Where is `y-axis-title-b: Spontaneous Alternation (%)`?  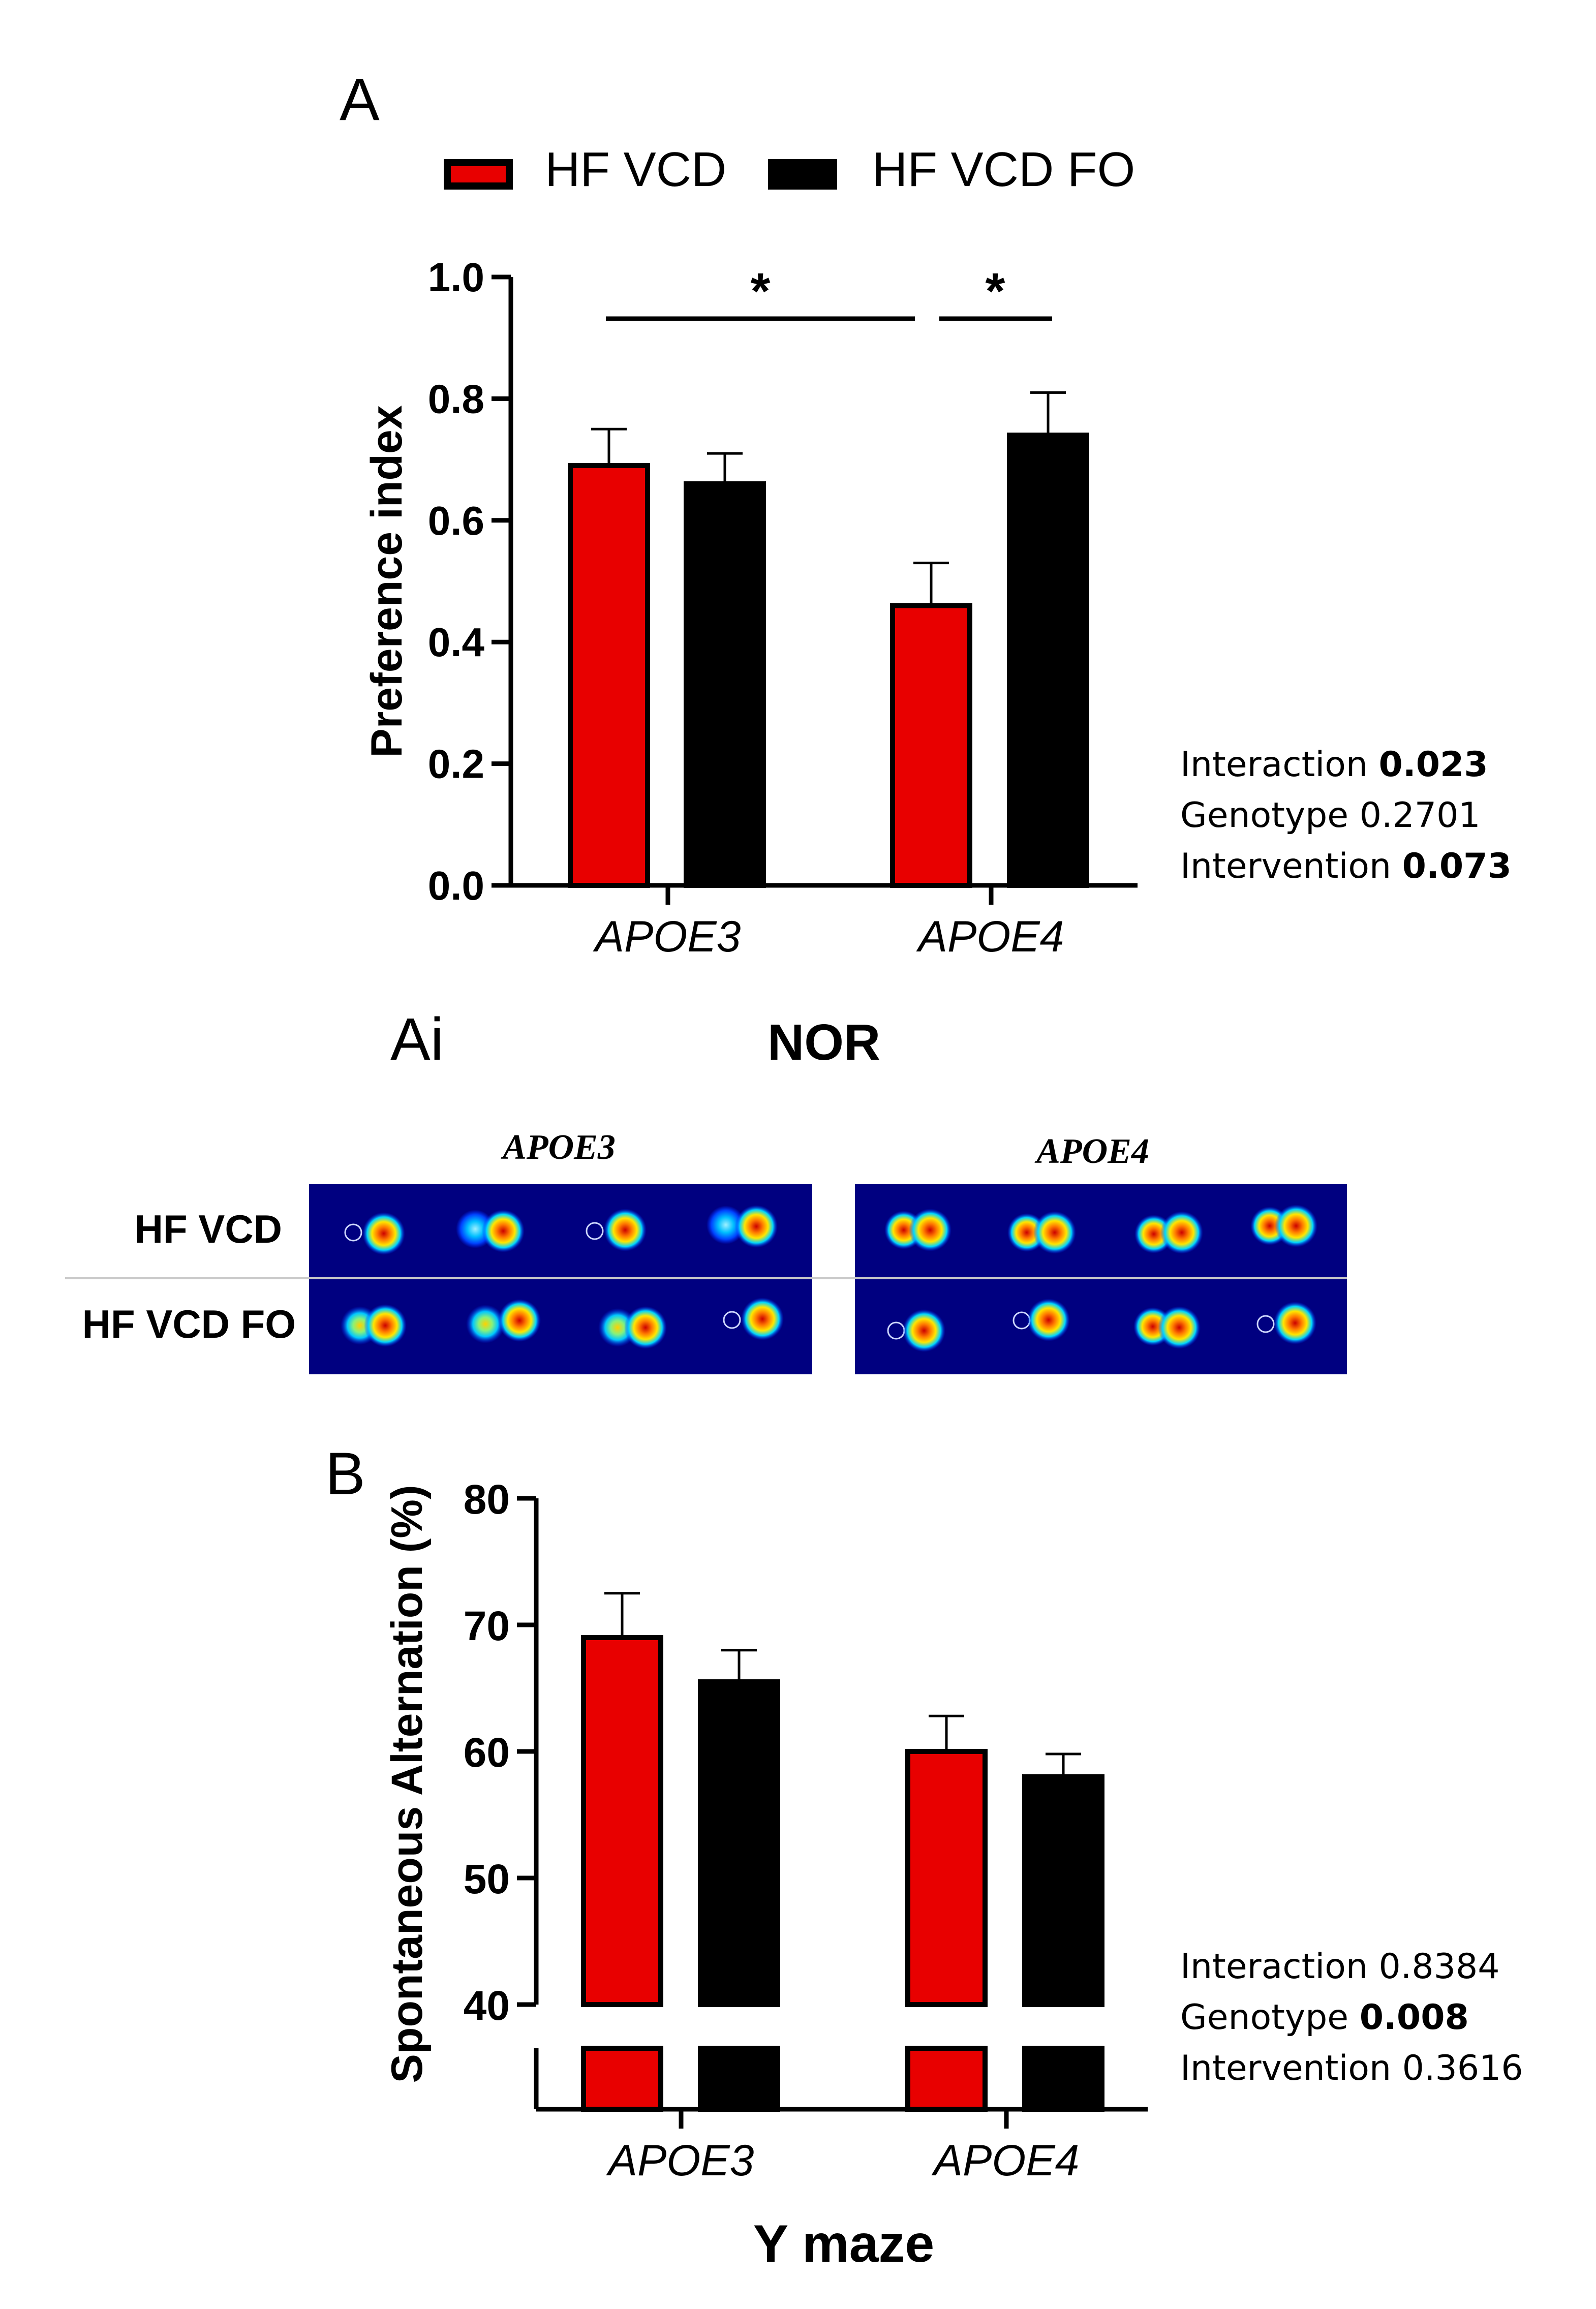 y-axis-title-b: Spontaneous Alternation (%) is located at coordinates (407, 1784).